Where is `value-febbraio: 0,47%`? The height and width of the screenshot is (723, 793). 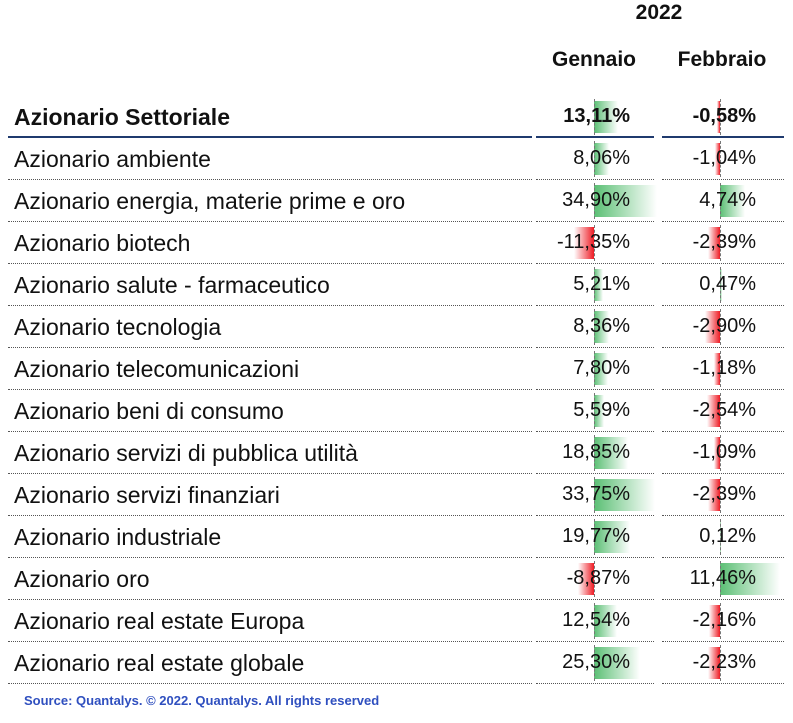 value-febbraio: 0,47% is located at coordinates (727, 284).